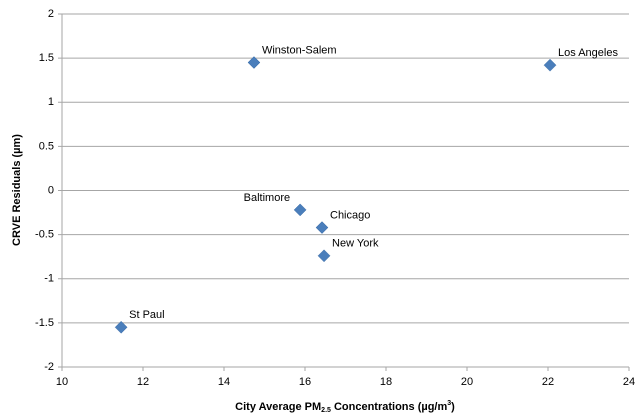  What do you see at coordinates (46, 58) in the screenshot?
I see `y-tick-label: 1.5` at bounding box center [46, 58].